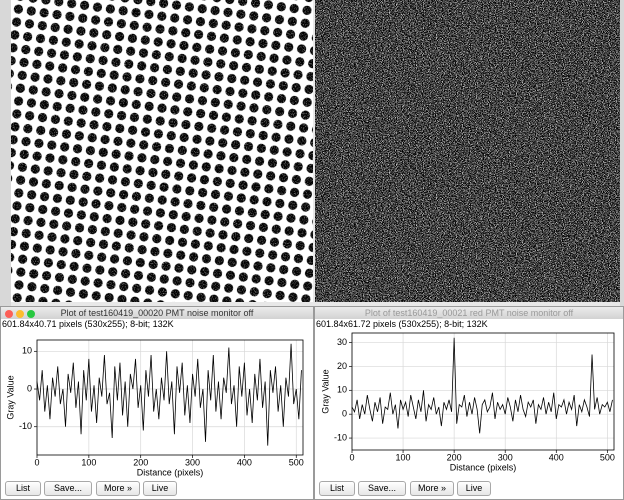 This screenshot has height=500, width=624. Describe the element at coordinates (21, 314) in the screenshot. I see `window-controls` at that location.